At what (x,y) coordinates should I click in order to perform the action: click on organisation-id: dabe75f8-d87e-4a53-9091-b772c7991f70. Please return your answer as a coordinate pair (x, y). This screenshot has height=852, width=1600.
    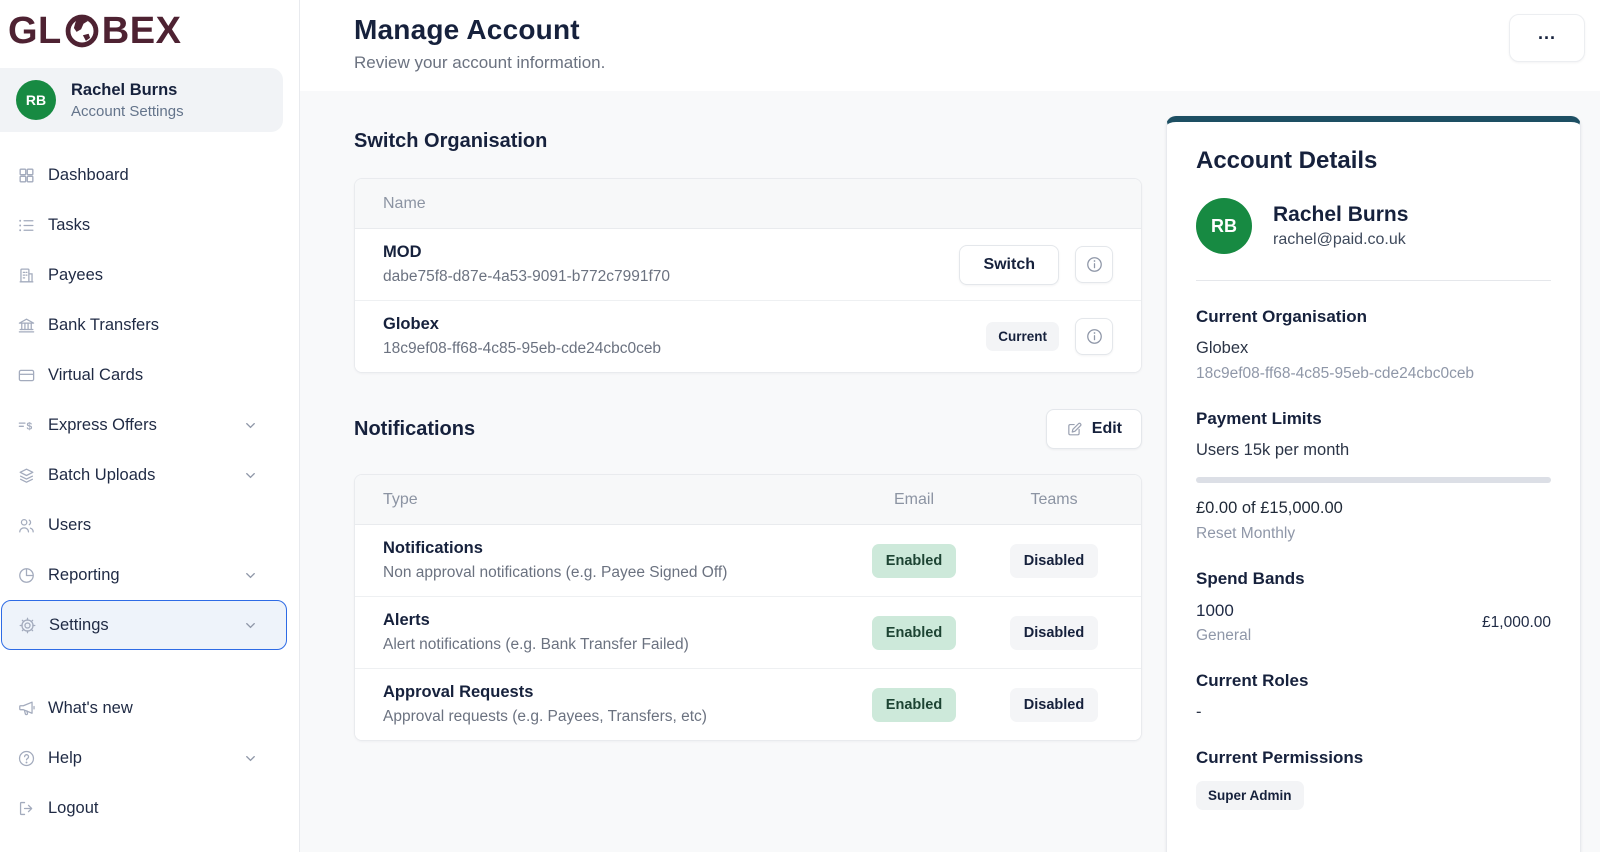
    Looking at the image, I should click on (526, 276).